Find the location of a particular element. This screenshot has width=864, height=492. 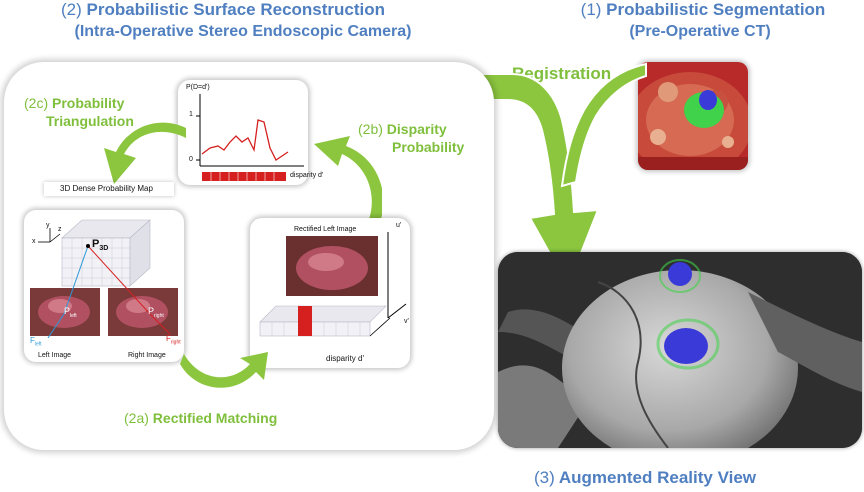

ar-overlay-main is located at coordinates (688, 344).